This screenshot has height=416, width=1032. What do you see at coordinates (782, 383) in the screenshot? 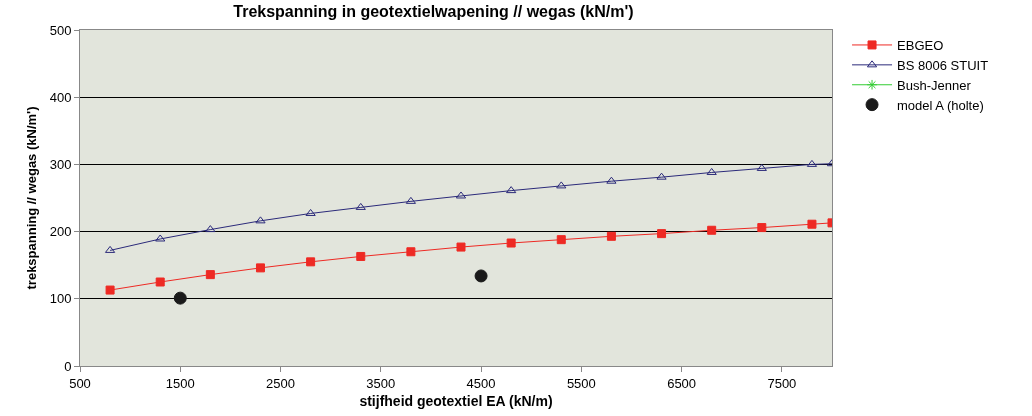
I see `x-tick-label: 7500` at bounding box center [782, 383].